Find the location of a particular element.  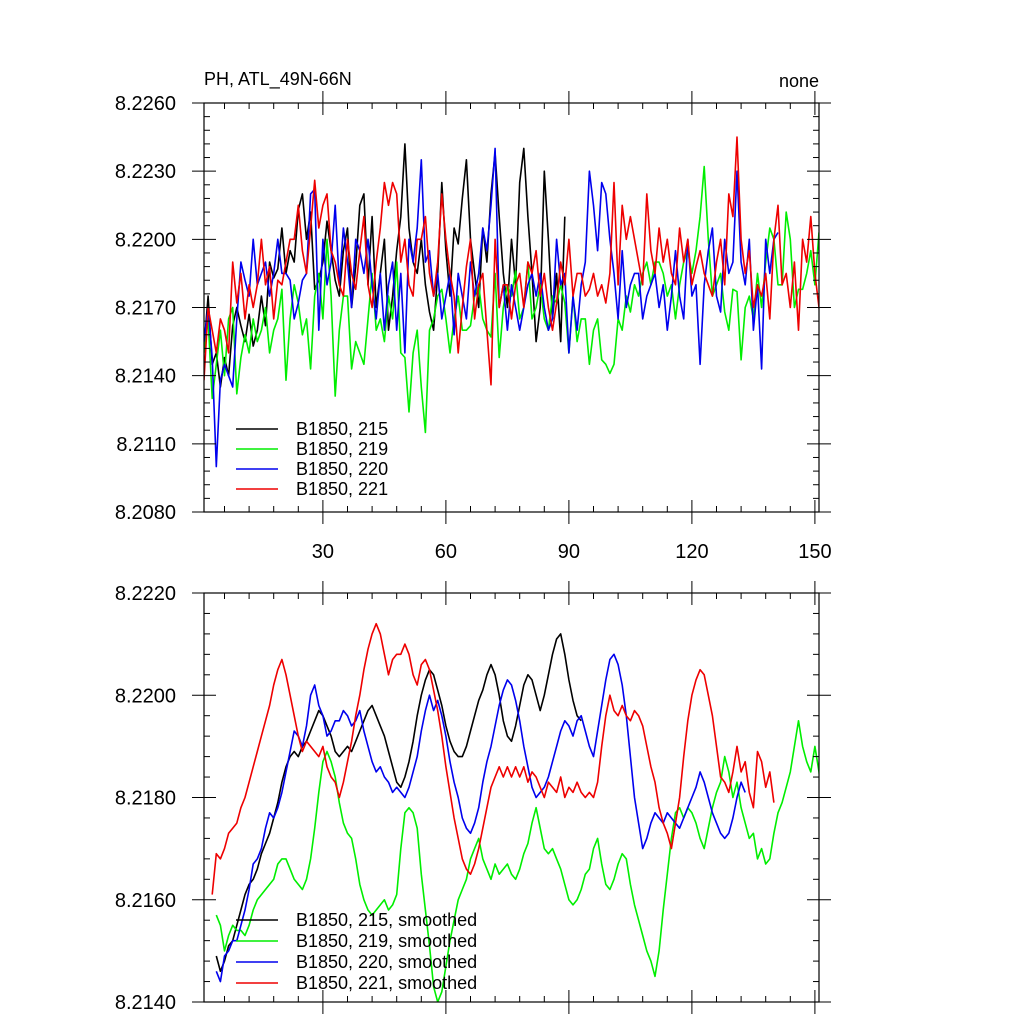

legend-label: B1850, 219 is located at coordinates (342, 449).